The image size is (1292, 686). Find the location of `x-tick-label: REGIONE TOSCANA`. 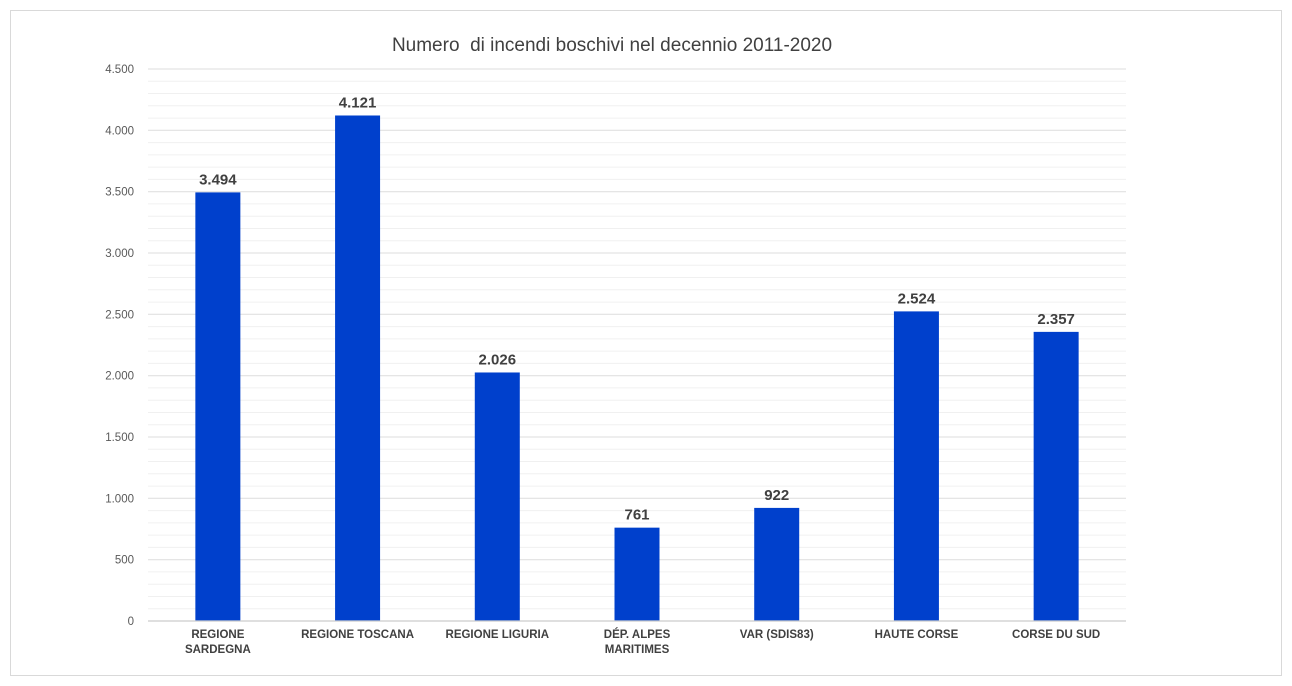

x-tick-label: REGIONE TOSCANA is located at coordinates (357, 635).